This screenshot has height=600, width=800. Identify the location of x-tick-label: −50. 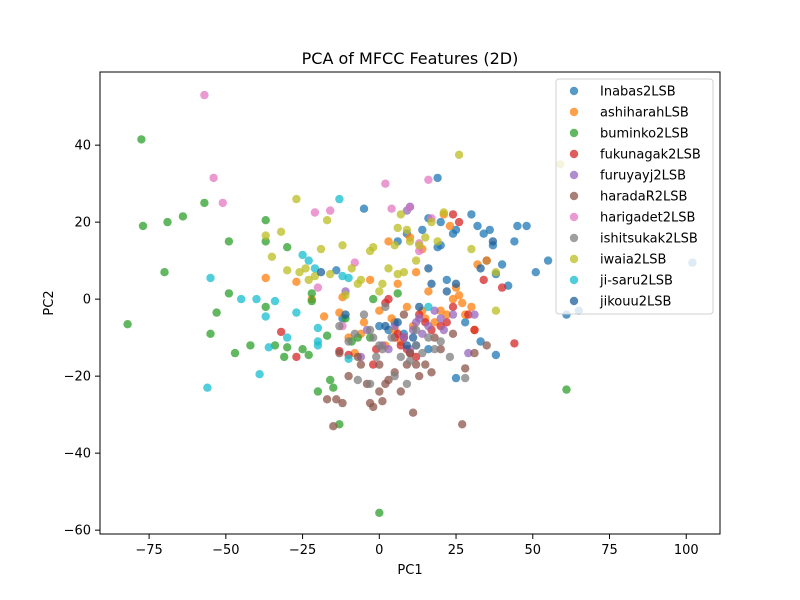
(225, 550).